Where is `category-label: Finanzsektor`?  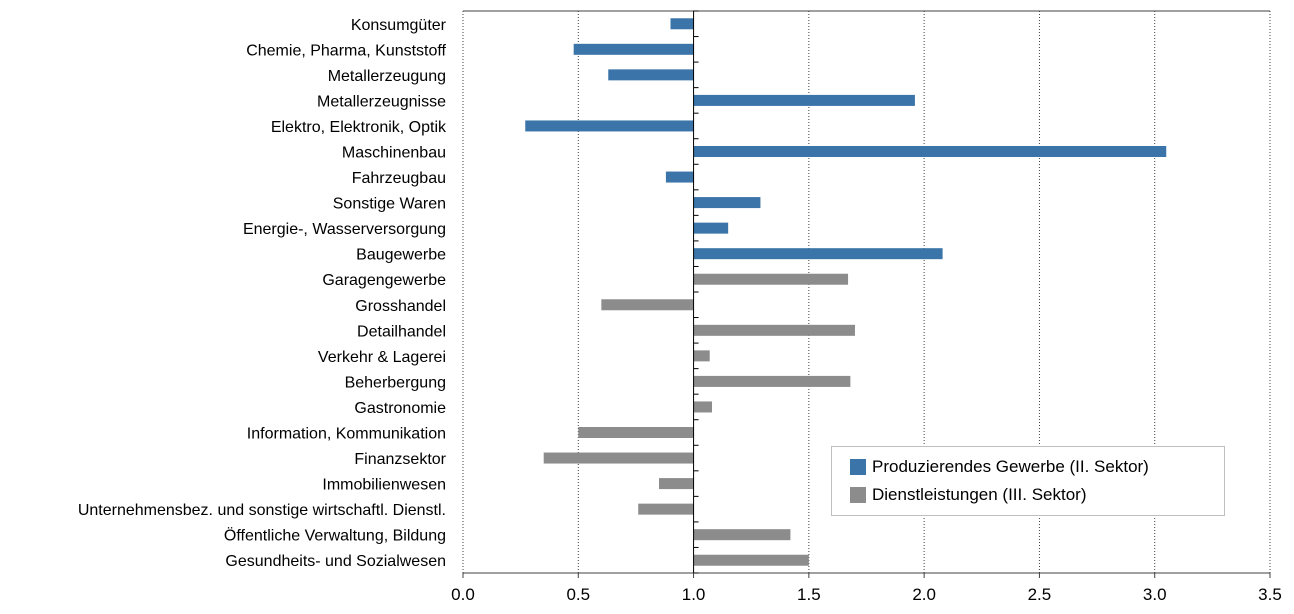 category-label: Finanzsektor is located at coordinates (400, 459).